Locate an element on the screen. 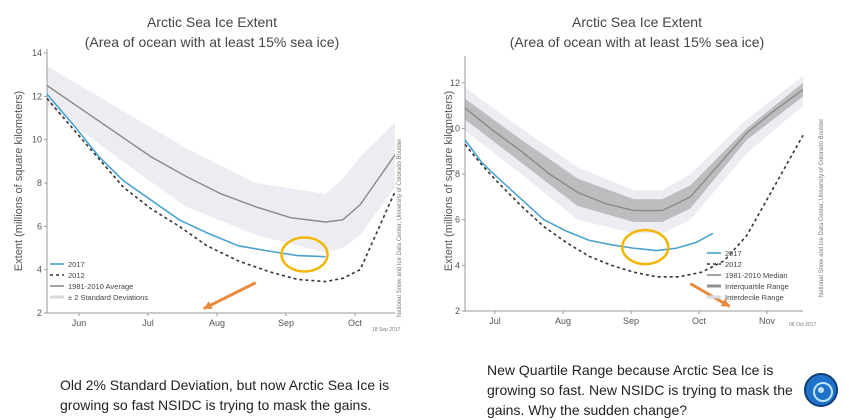 The image size is (849, 420). x-tick-label: Jun is located at coordinates (79, 323).